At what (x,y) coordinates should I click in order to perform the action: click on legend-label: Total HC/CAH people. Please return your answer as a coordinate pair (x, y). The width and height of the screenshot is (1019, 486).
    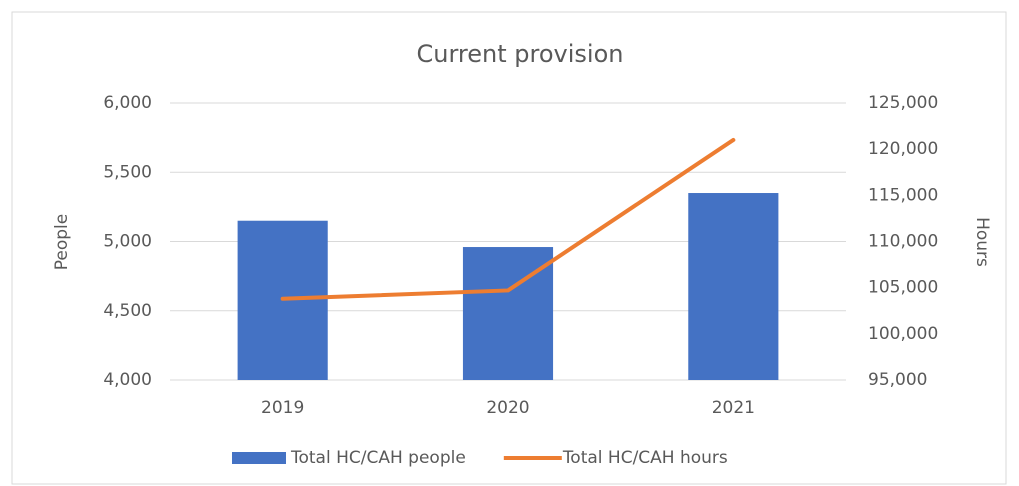
    Looking at the image, I should click on (378, 458).